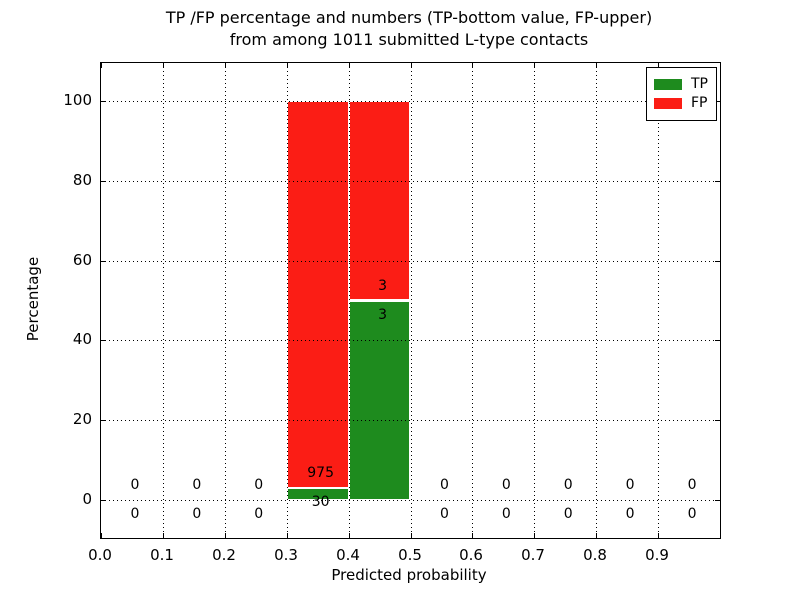 The image size is (800, 600). What do you see at coordinates (348, 555) in the screenshot?
I see `x-tick-label: 0.4` at bounding box center [348, 555].